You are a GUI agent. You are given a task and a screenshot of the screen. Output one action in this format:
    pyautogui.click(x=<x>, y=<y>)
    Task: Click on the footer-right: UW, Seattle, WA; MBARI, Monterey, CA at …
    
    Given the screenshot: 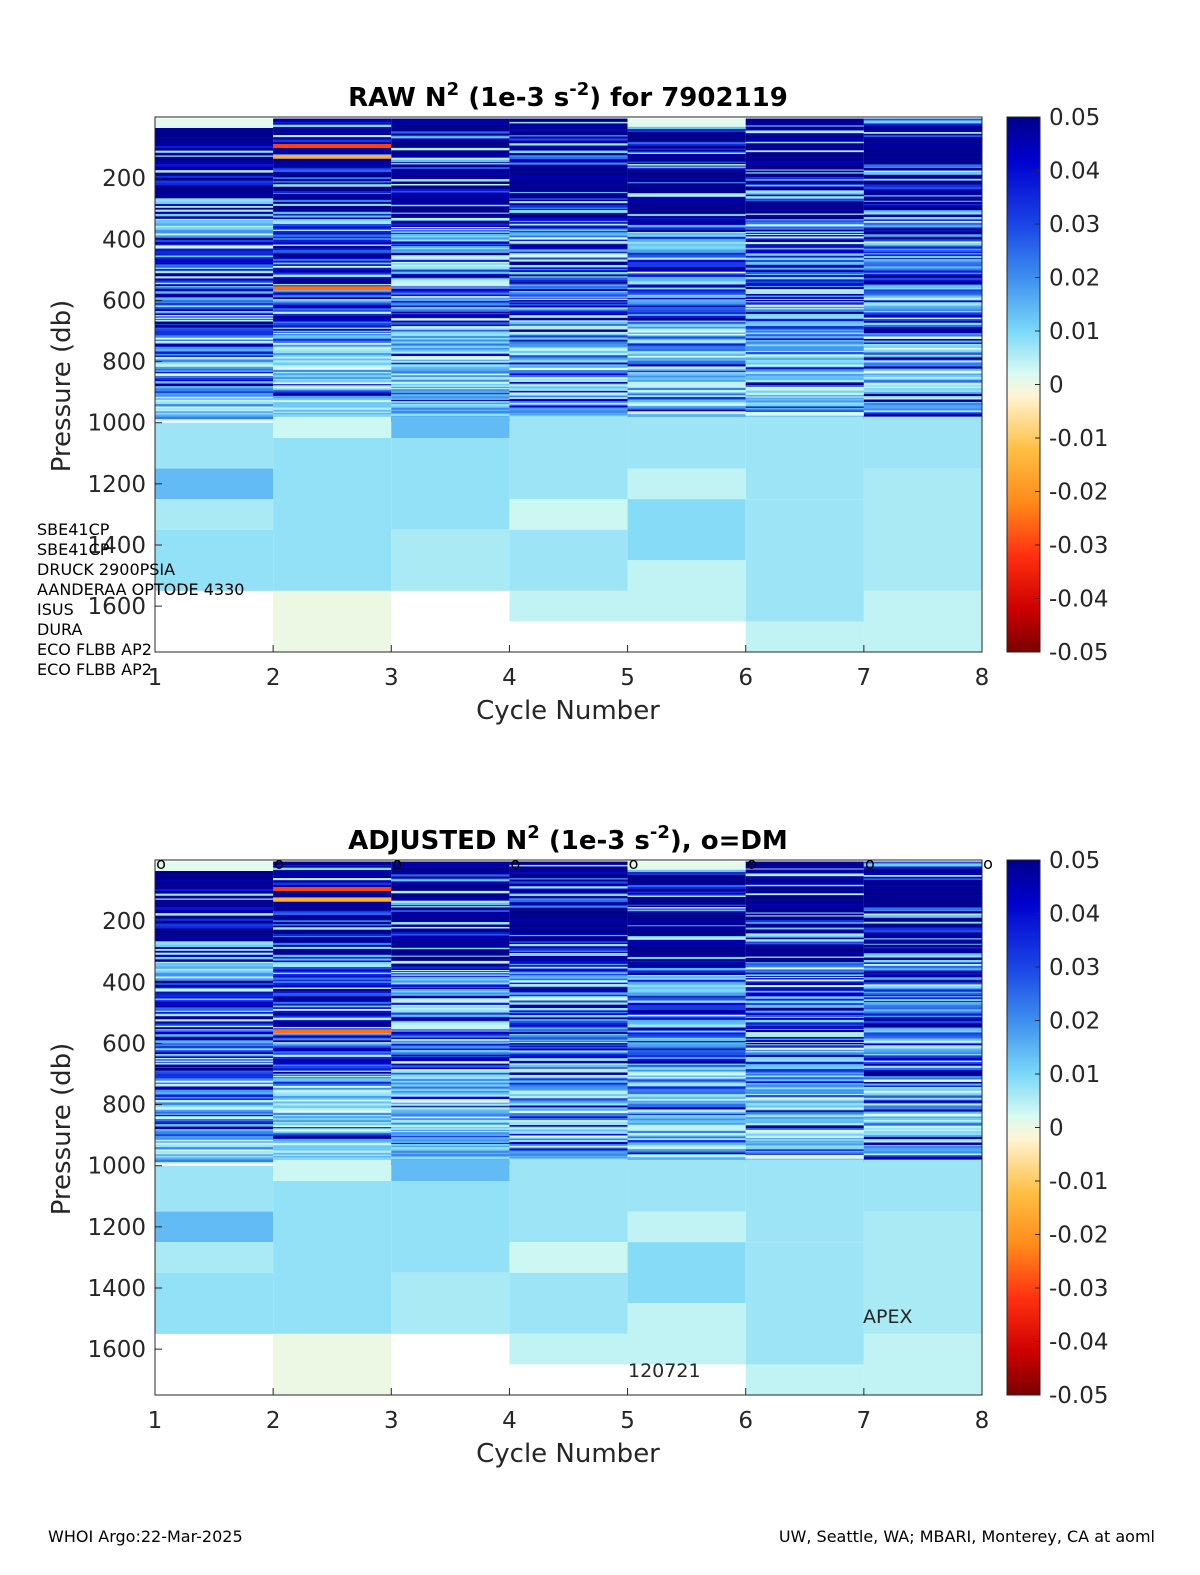 What is the action you would take?
    pyautogui.click(x=967, y=1536)
    